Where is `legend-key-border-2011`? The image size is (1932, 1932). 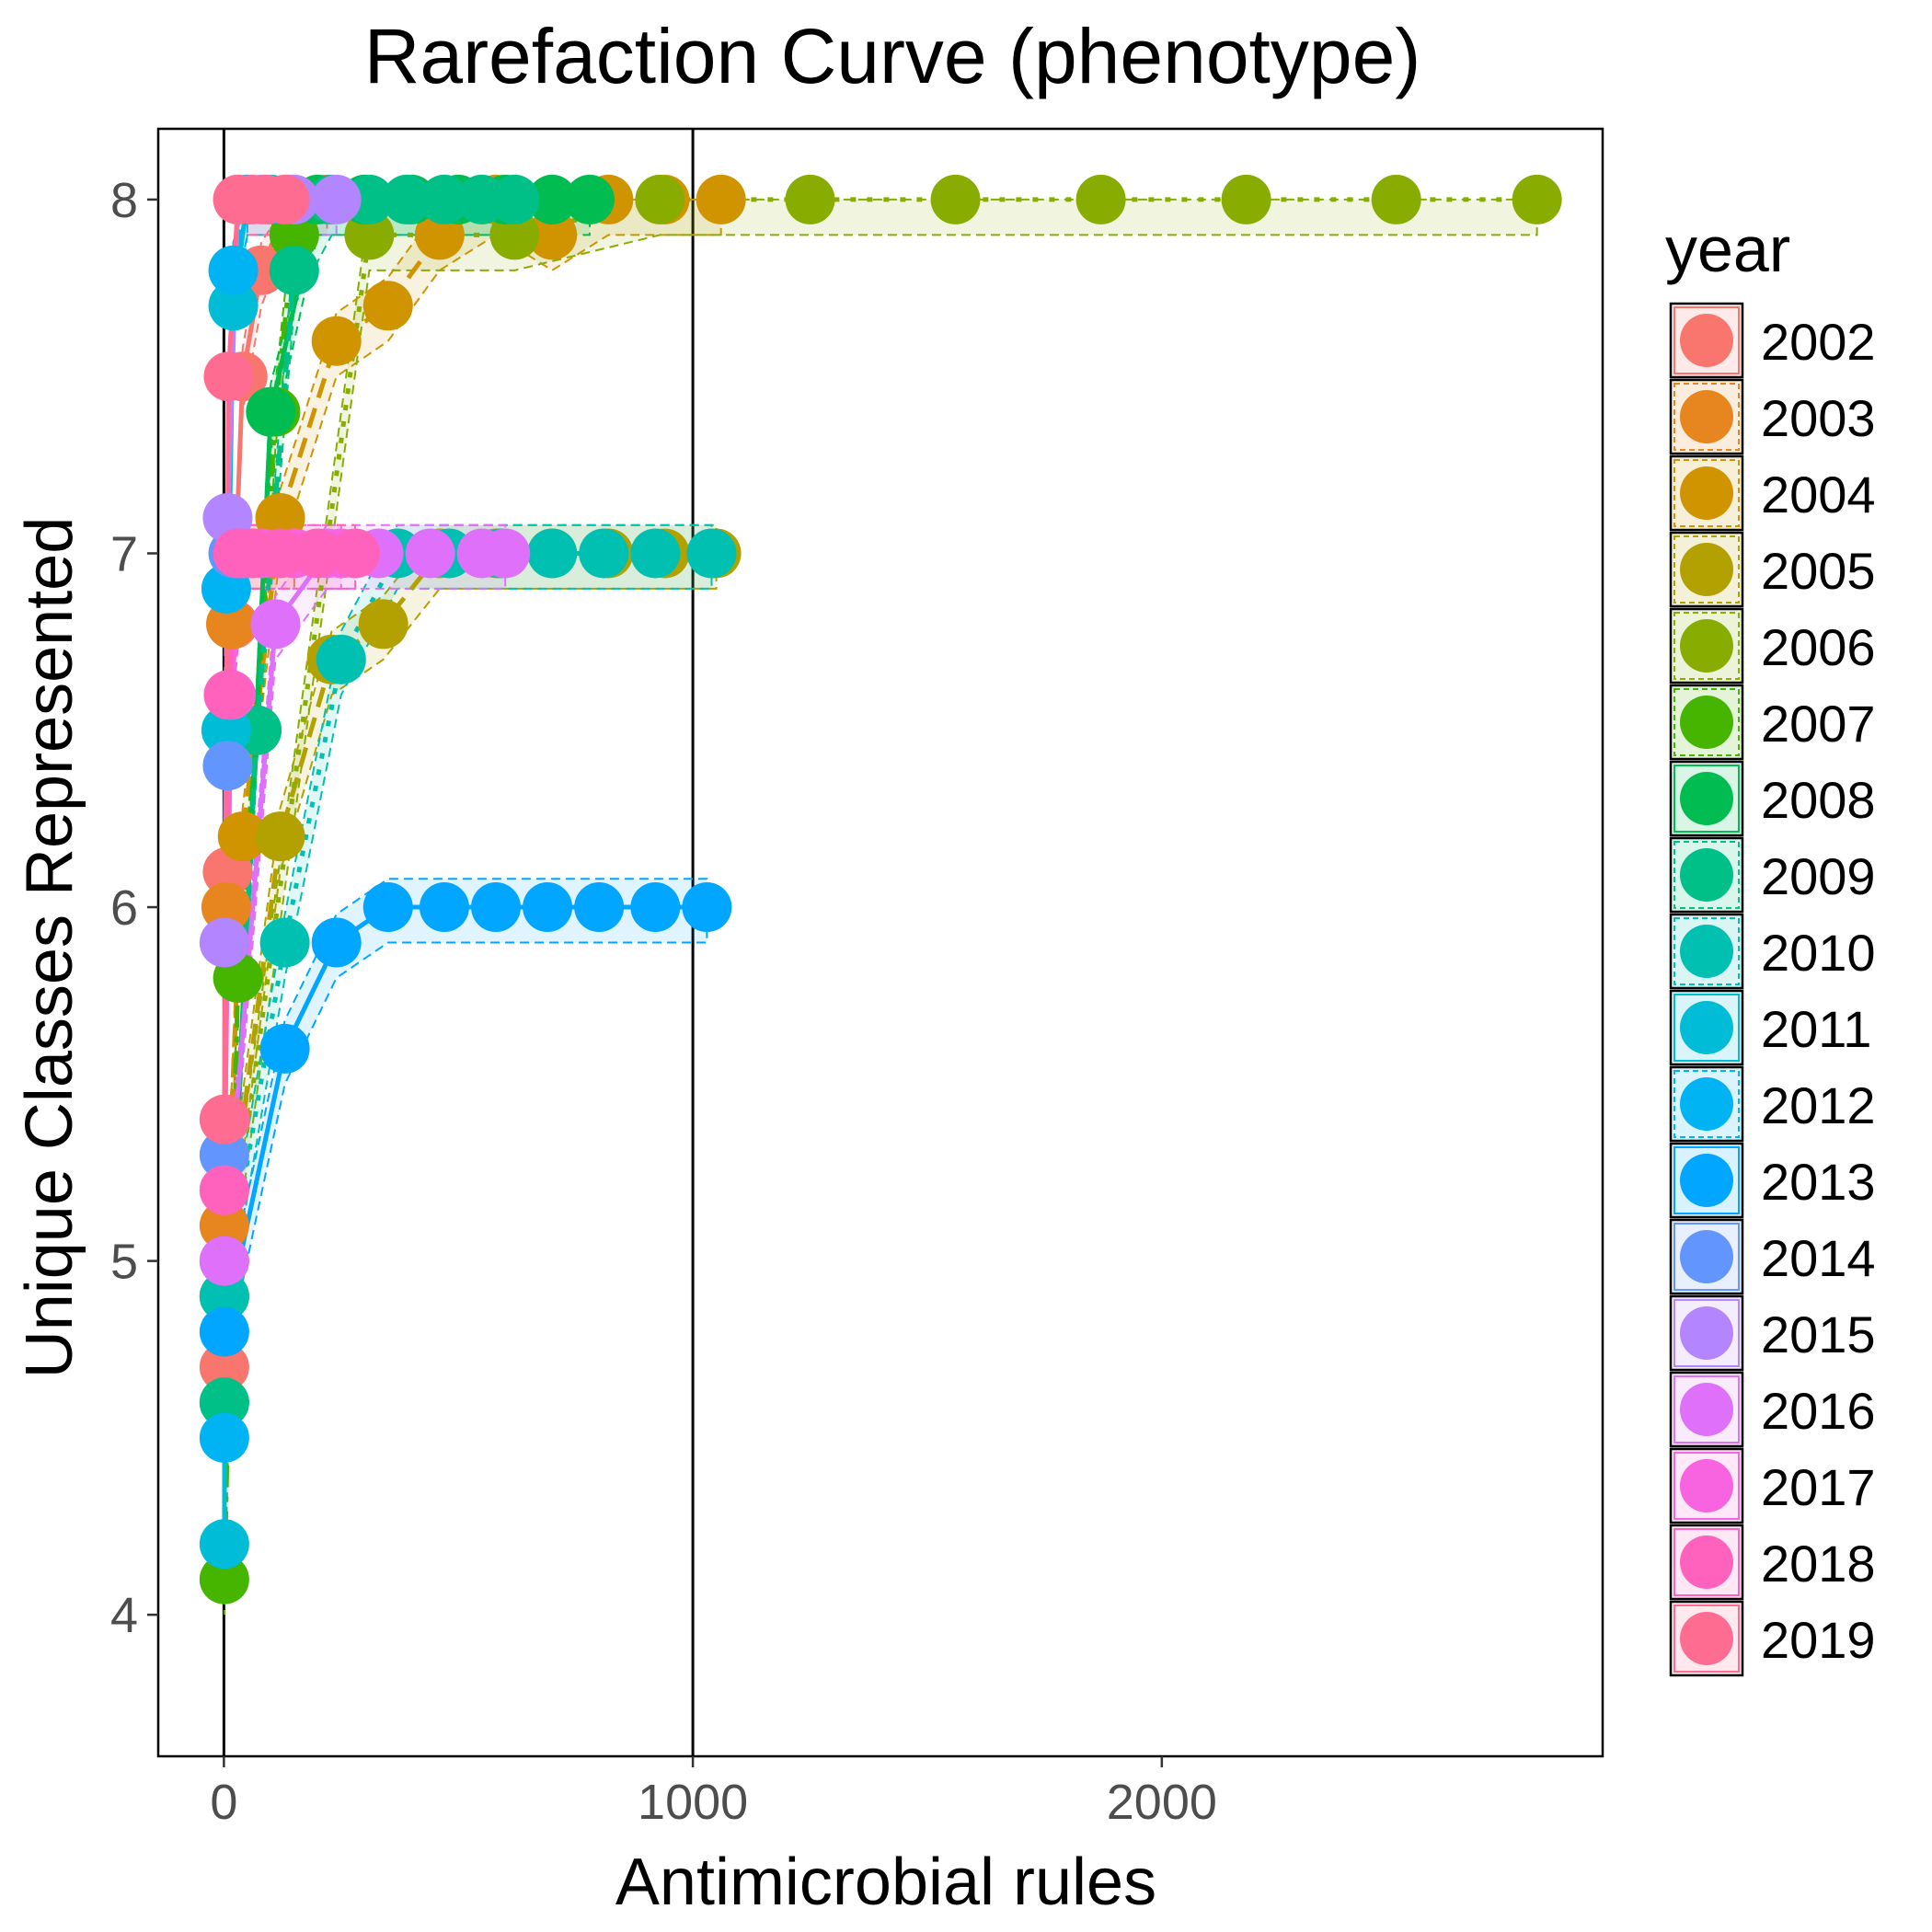 legend-key-border-2011 is located at coordinates (1706, 1028).